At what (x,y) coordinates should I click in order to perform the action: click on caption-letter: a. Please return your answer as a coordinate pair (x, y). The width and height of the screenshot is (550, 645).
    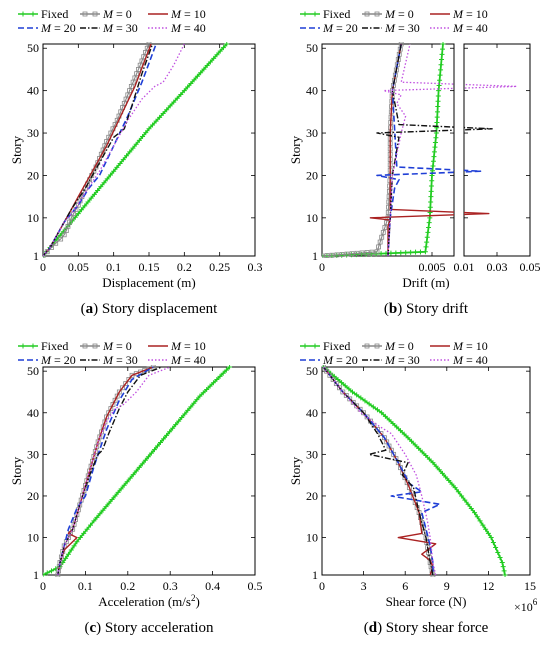
    Looking at the image, I should click on (90, 309).